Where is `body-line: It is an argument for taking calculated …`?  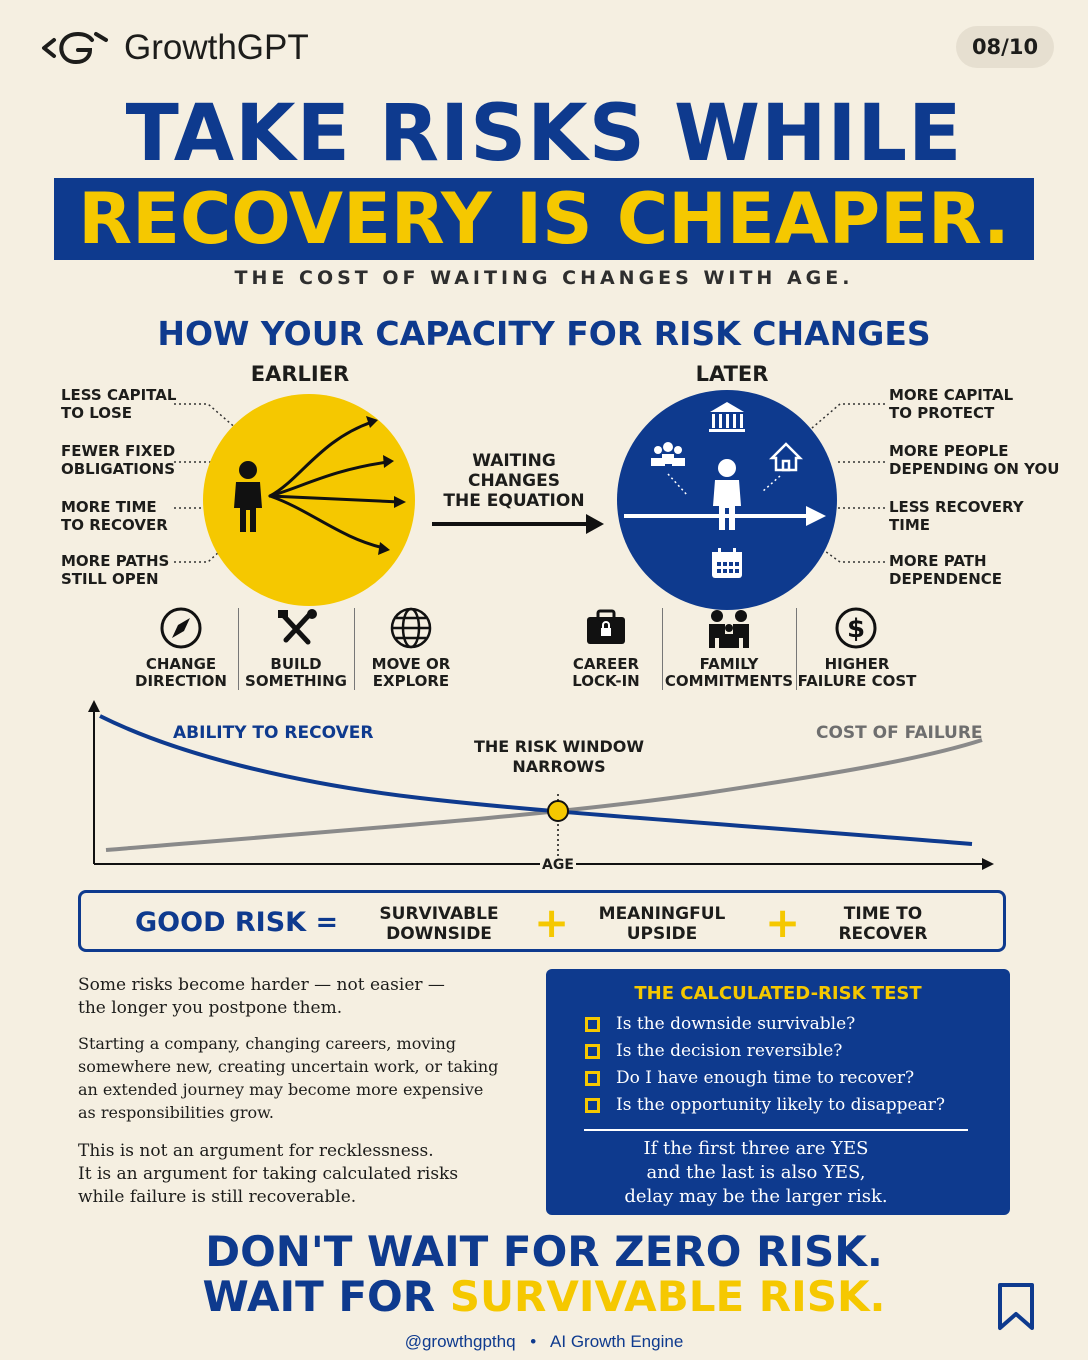 body-line: It is an argument for taking calculated … is located at coordinates (268, 1174).